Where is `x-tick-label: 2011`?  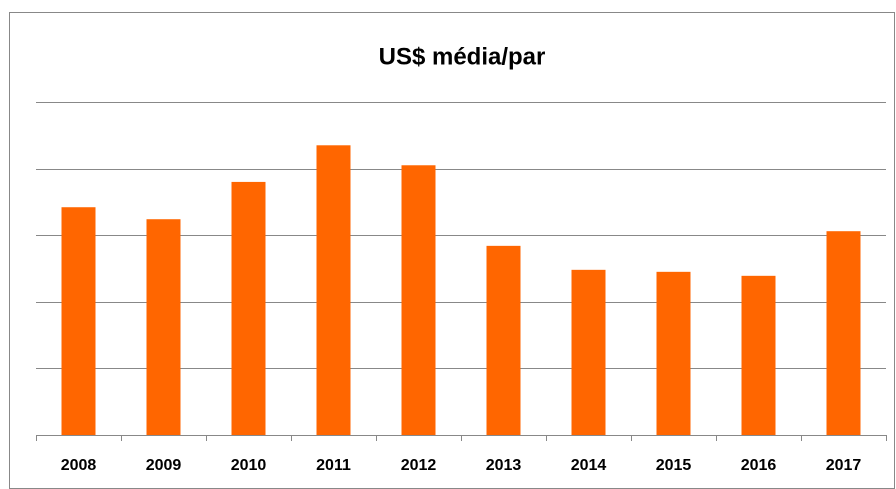
x-tick-label: 2011 is located at coordinates (333, 465).